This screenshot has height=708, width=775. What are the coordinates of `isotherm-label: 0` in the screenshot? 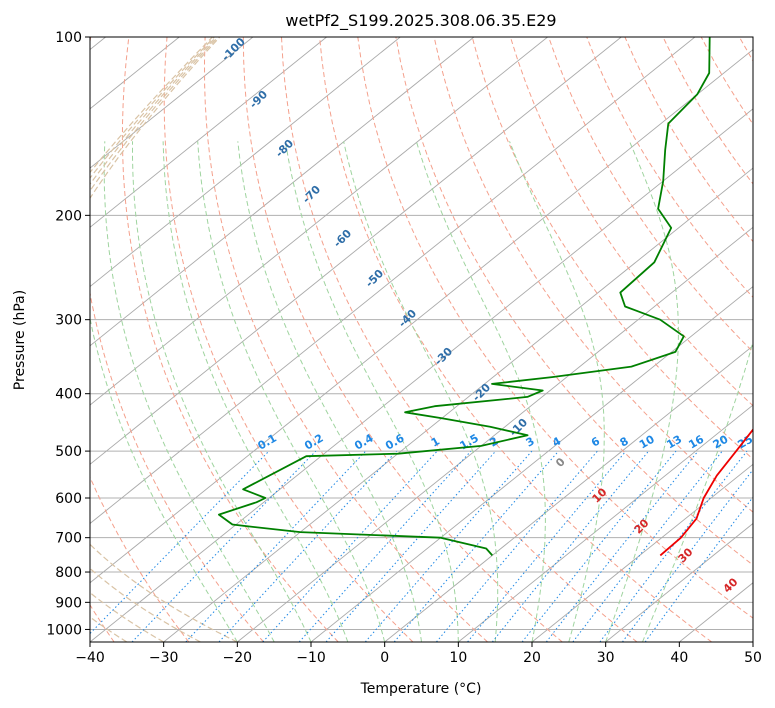 It's located at (560, 462).